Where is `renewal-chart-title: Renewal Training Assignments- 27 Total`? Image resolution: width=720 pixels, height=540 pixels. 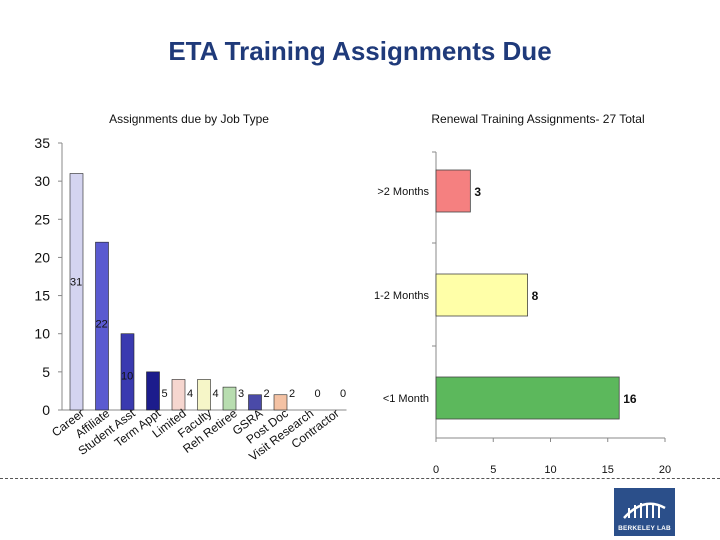 renewal-chart-title: Renewal Training Assignments- 27 Total is located at coordinates (537, 119).